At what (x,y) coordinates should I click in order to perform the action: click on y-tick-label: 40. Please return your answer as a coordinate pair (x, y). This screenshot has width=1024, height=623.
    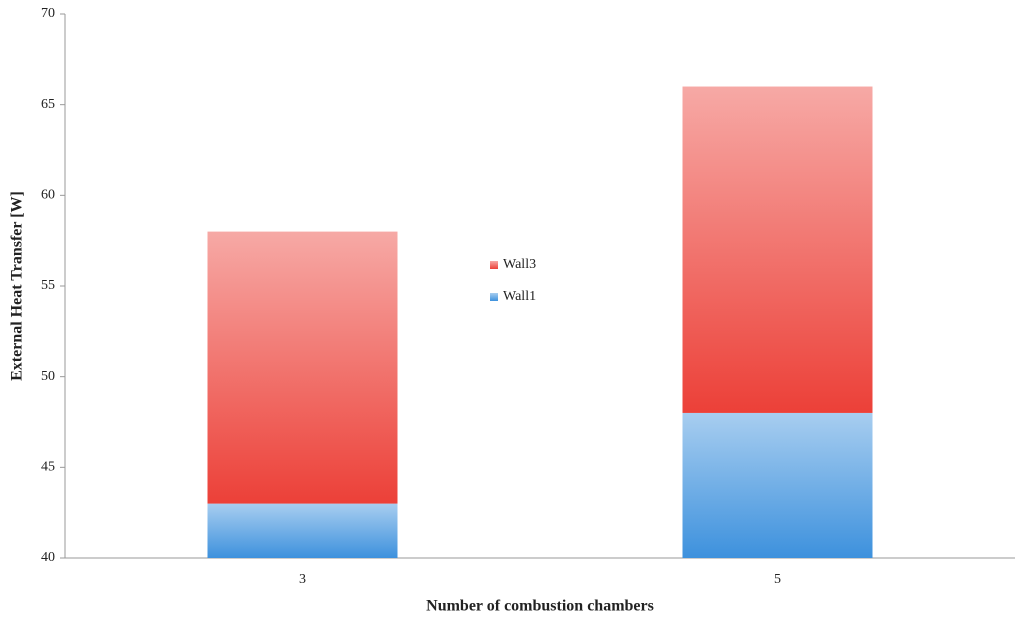
    Looking at the image, I should click on (48, 557).